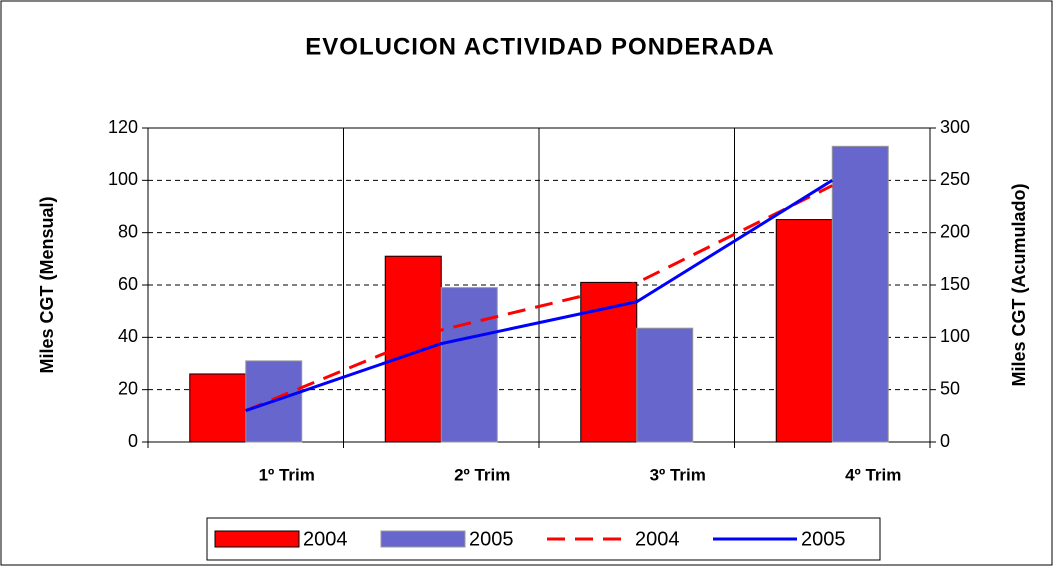  What do you see at coordinates (873, 474) in the screenshot?
I see `x-tick-label: 4º Trim` at bounding box center [873, 474].